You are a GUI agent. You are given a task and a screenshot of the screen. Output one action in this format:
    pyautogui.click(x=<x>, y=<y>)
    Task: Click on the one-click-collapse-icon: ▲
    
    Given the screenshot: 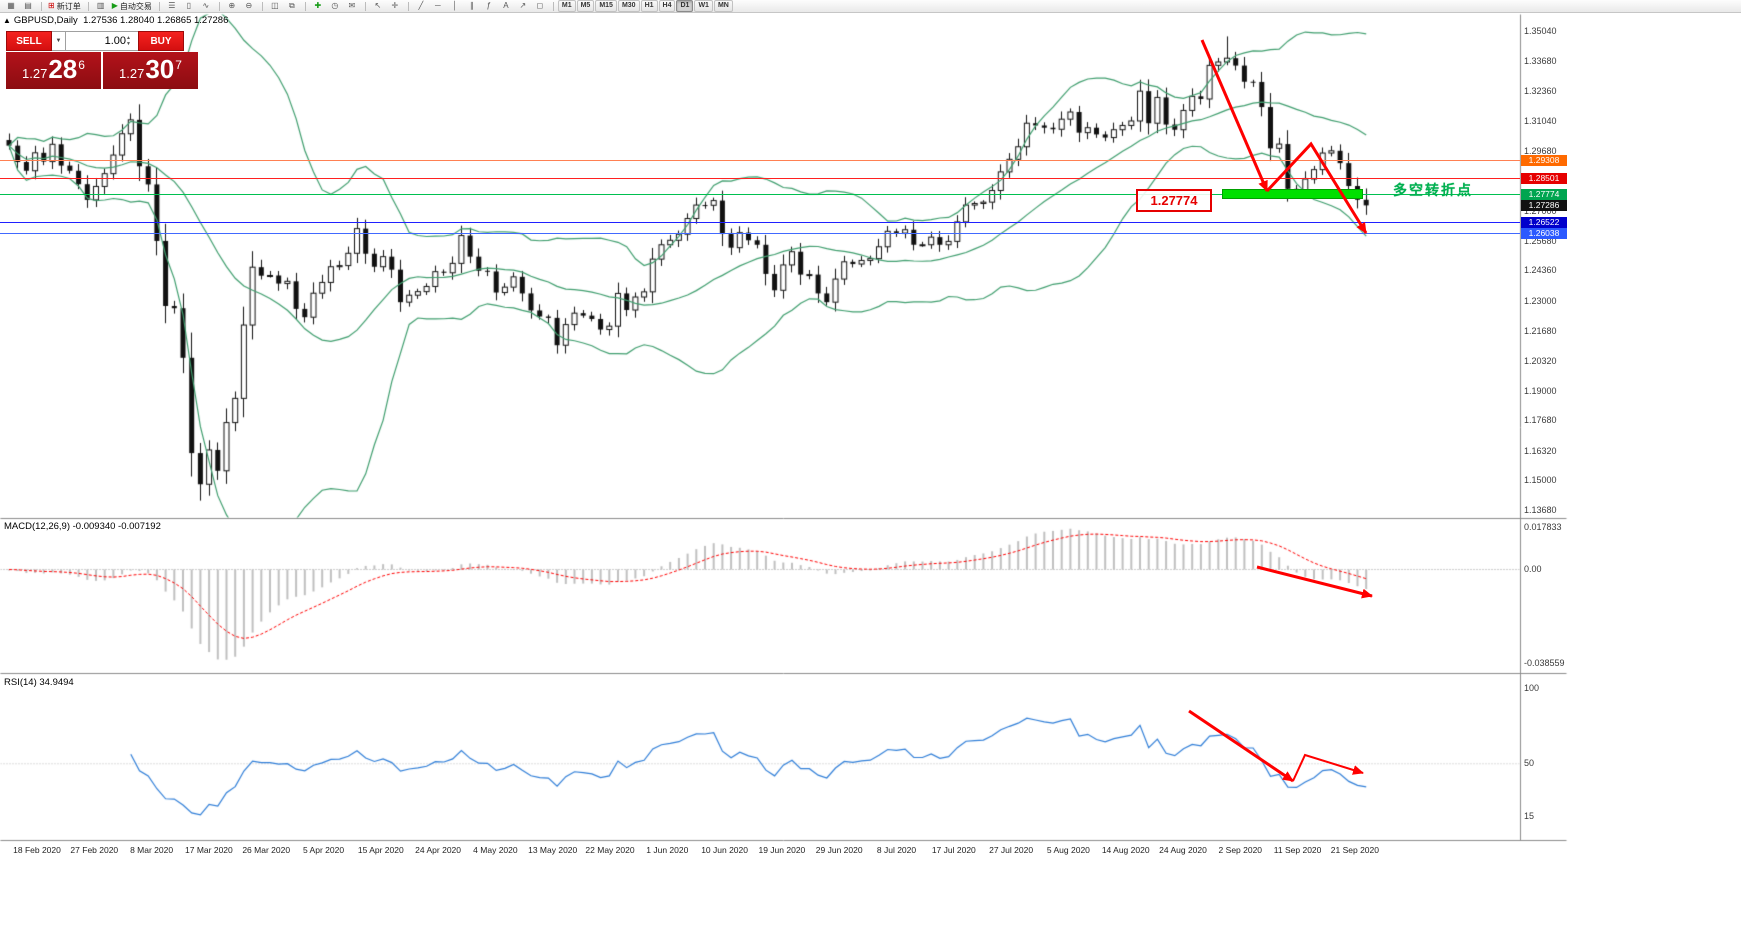 What is the action you would take?
    pyautogui.click(x=7, y=20)
    